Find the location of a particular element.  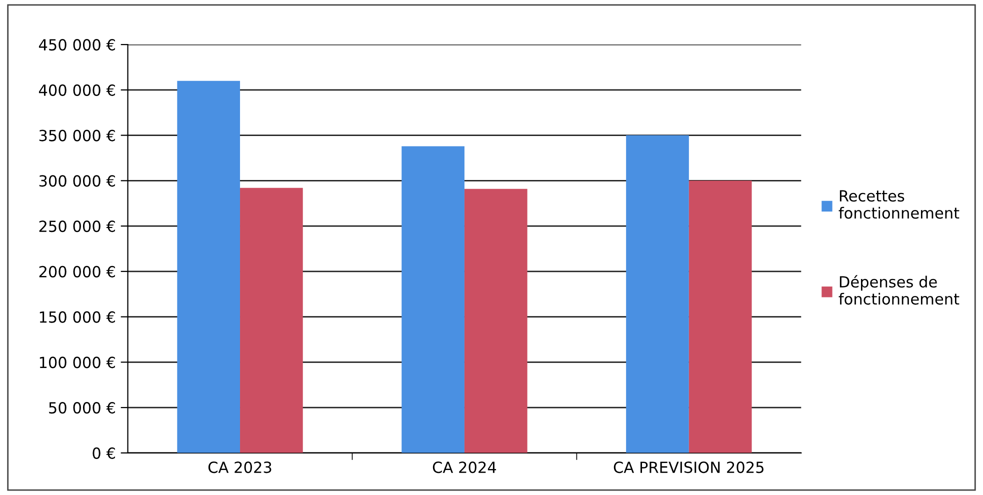

y-tick-label: 150 000 € is located at coordinates (77, 317).